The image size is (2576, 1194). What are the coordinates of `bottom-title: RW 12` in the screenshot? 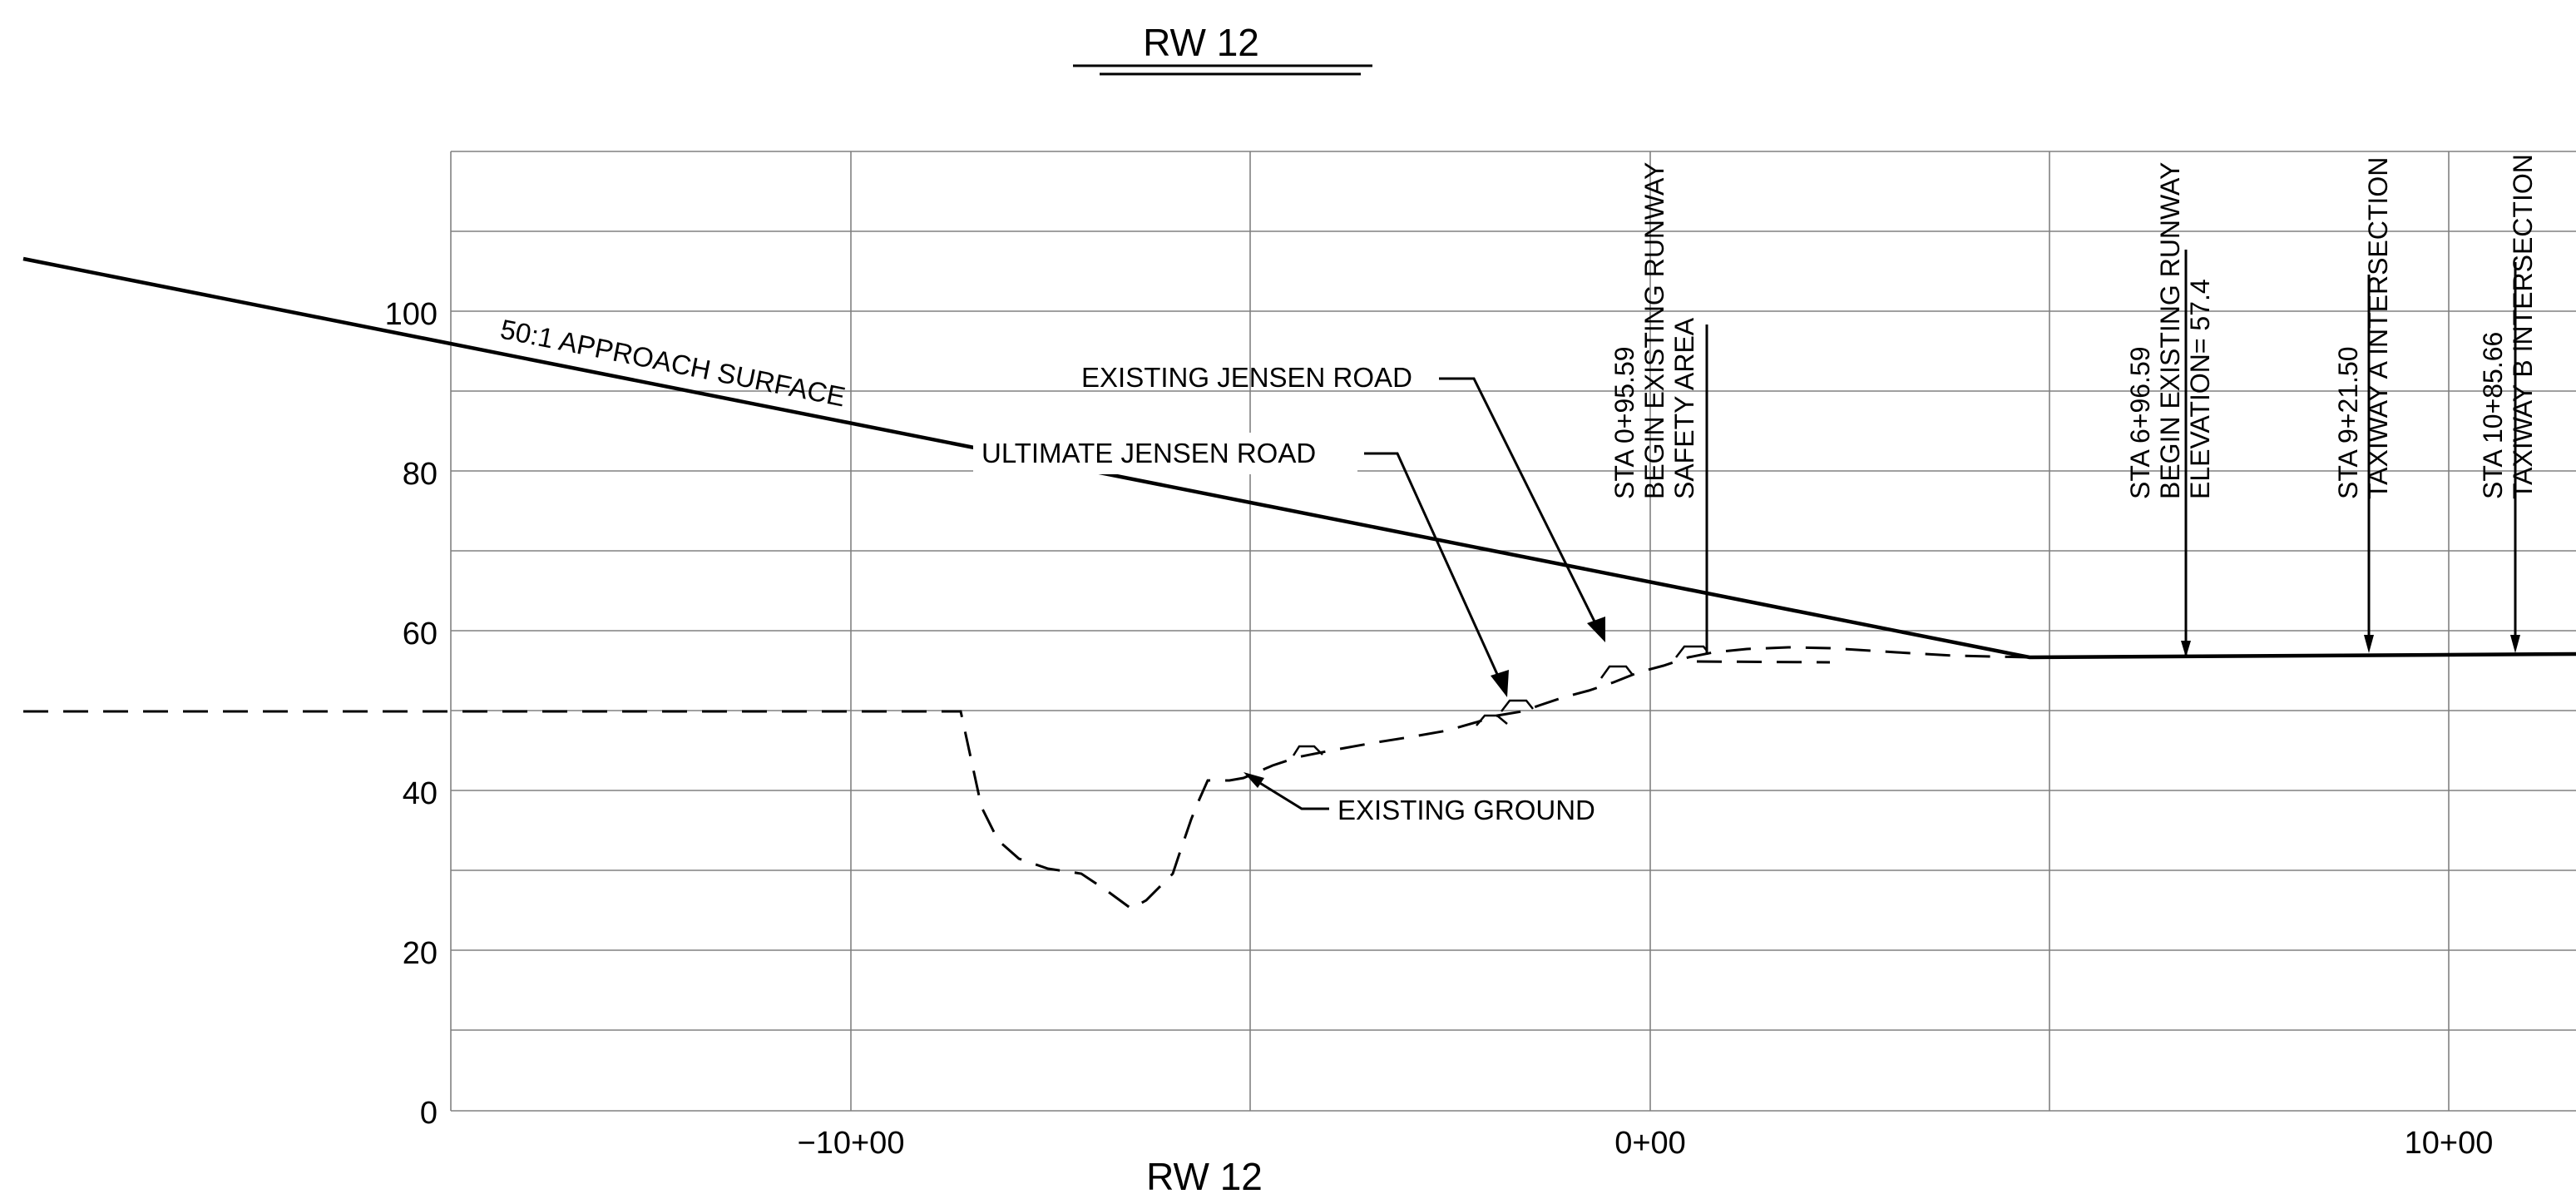 It's located at (1204, 1174).